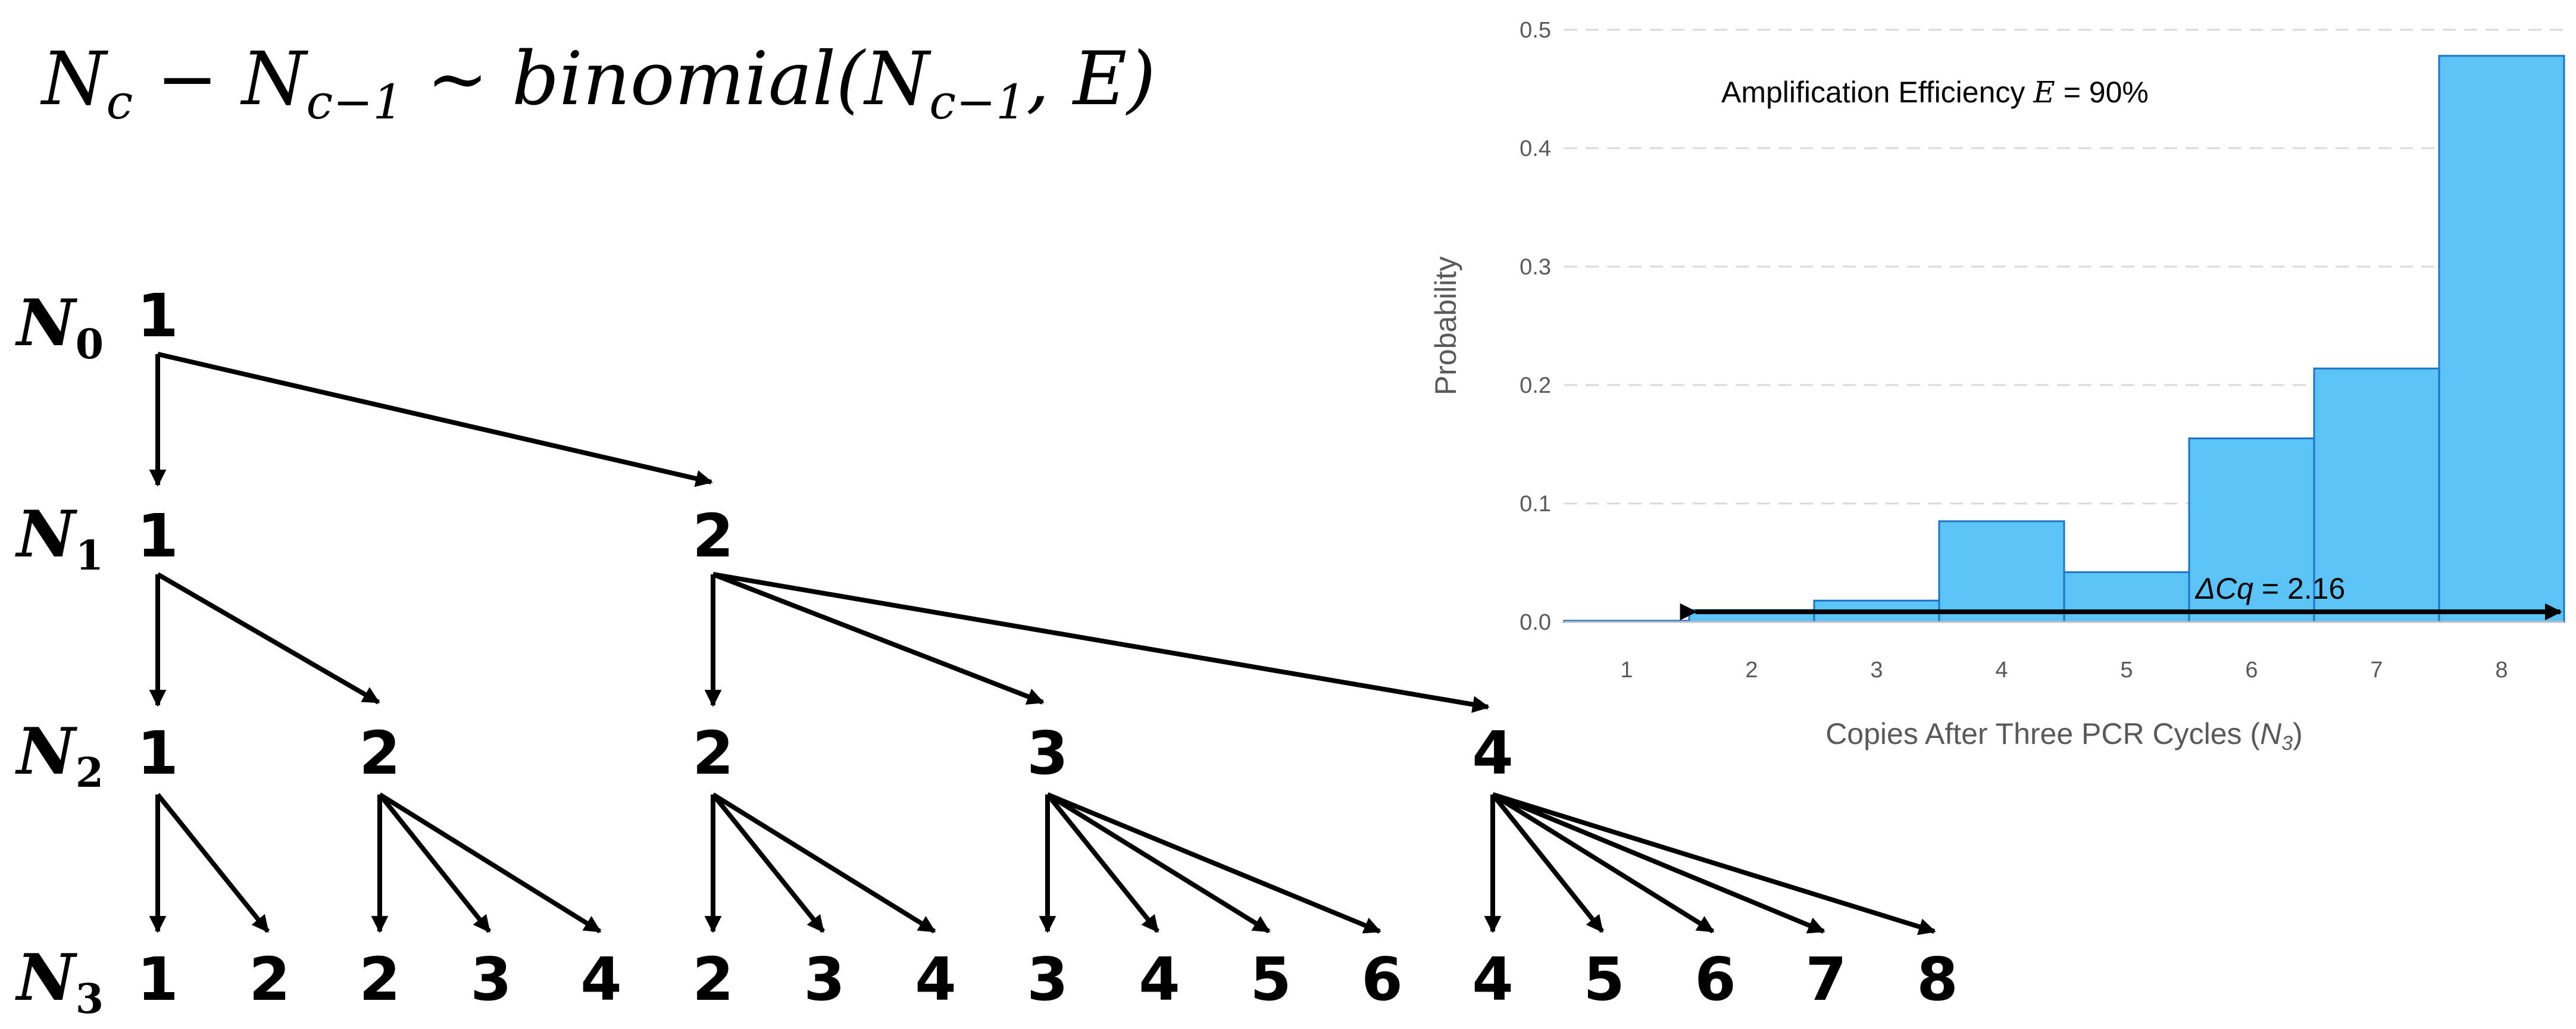 The image size is (2576, 1029). Describe the element at coordinates (1445, 326) in the screenshot. I see `y-axis-title: Probability` at that location.